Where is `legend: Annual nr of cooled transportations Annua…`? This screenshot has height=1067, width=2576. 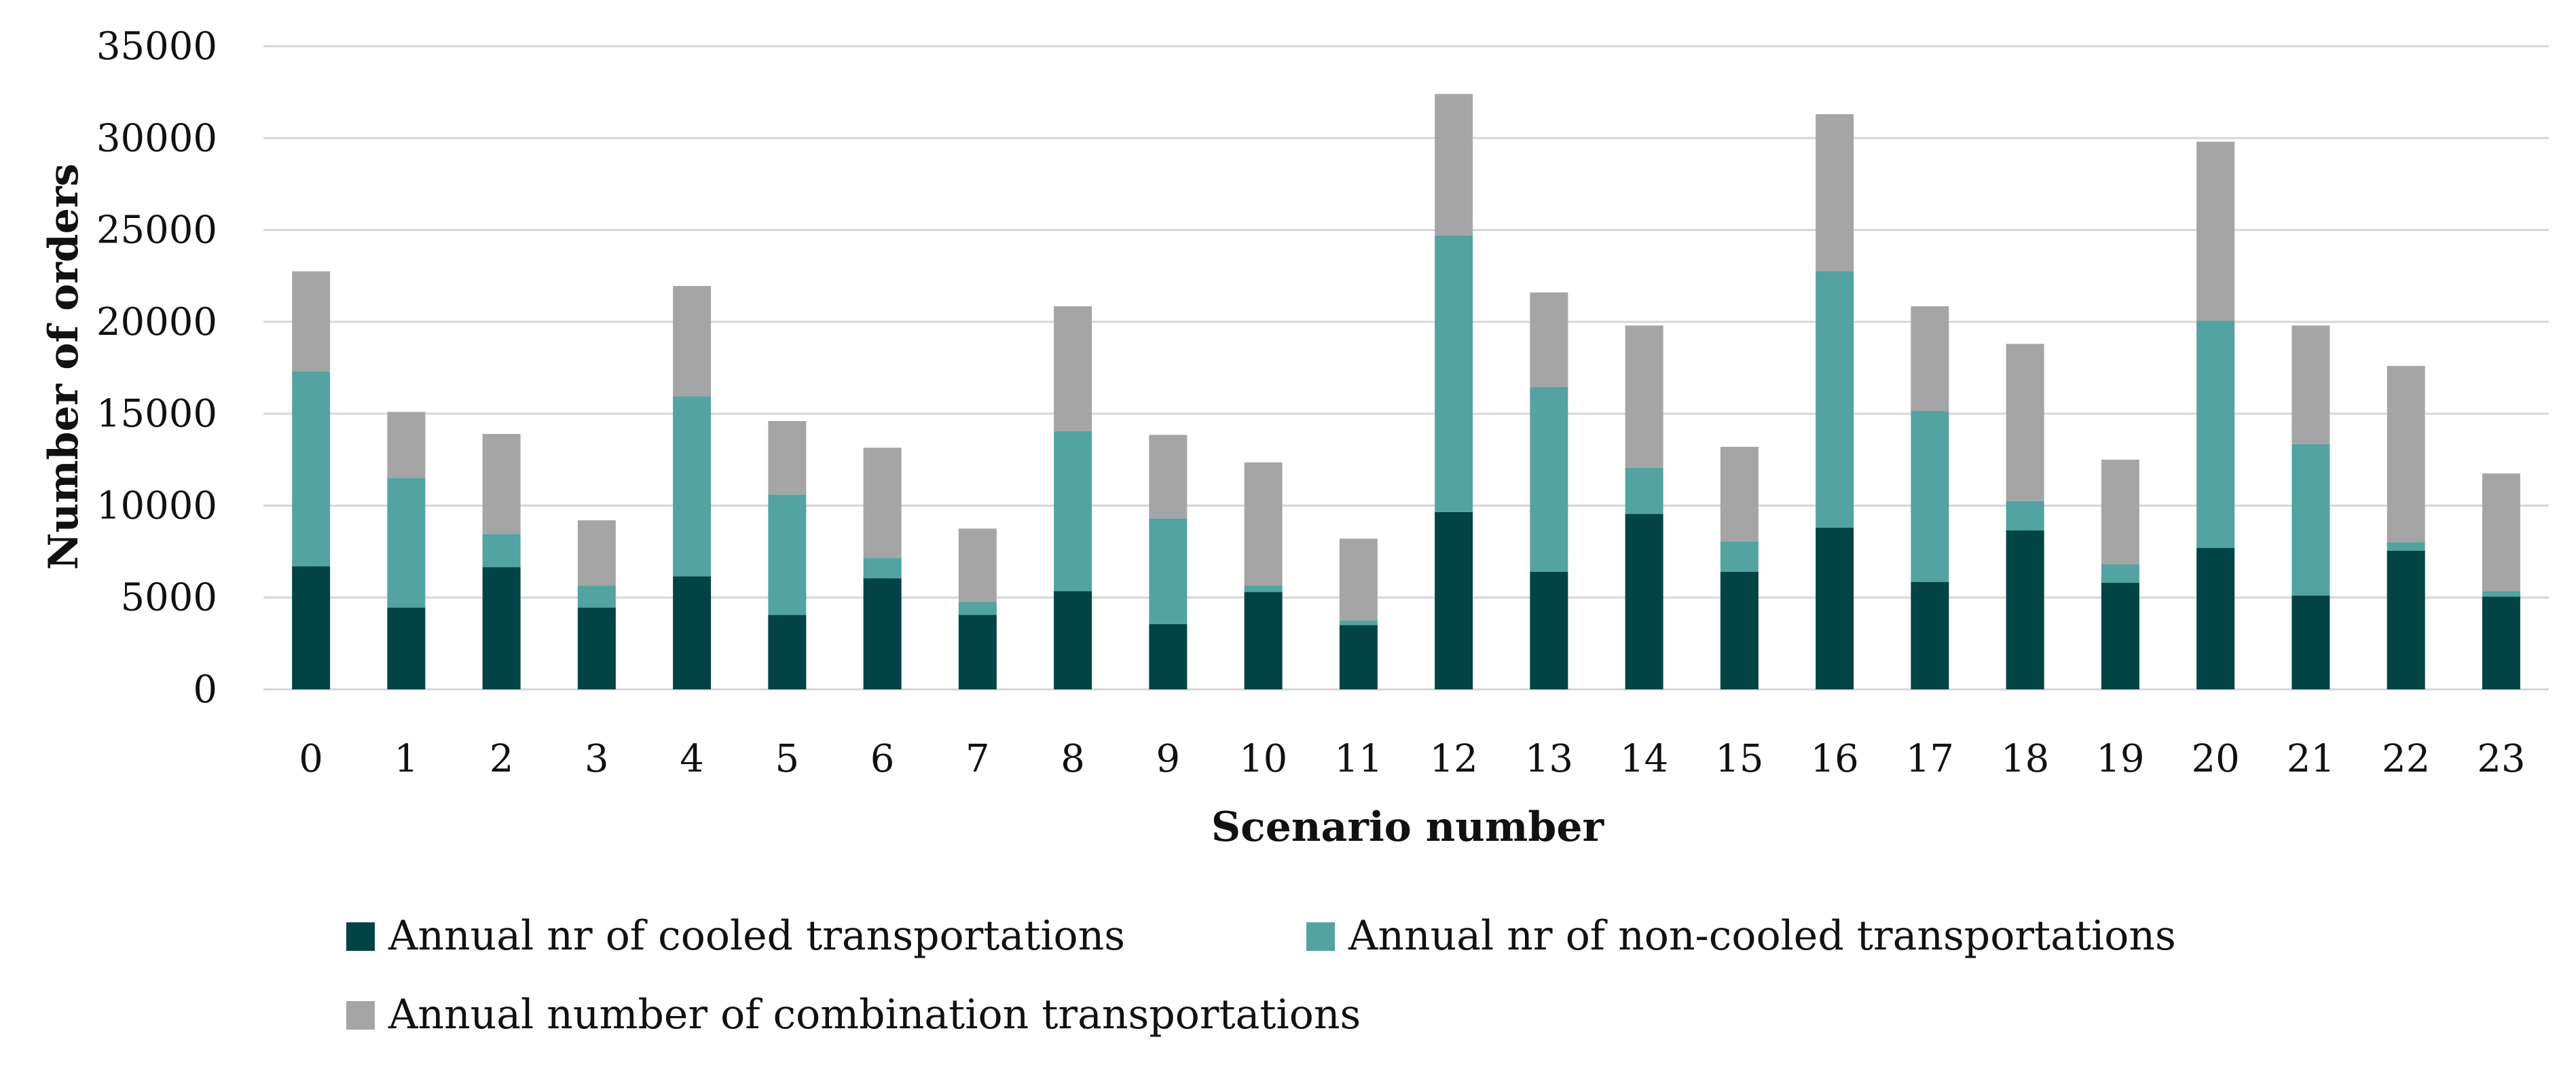
legend: Annual nr of cooled transportations Annua… is located at coordinates (1261, 975).